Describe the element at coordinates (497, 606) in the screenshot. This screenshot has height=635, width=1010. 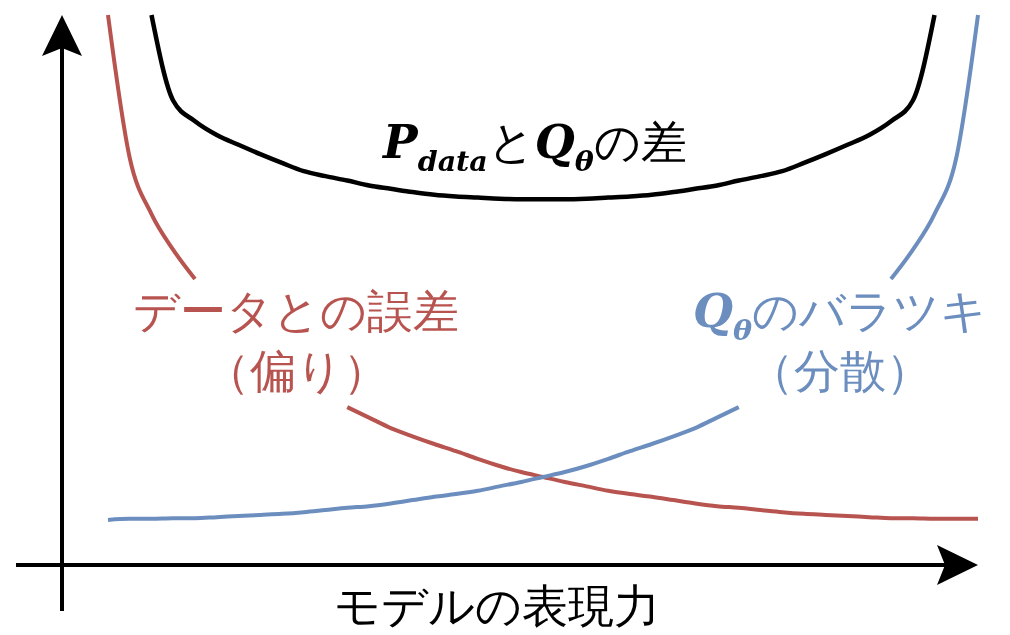
I see `xlabel: モデルの表現力` at that location.